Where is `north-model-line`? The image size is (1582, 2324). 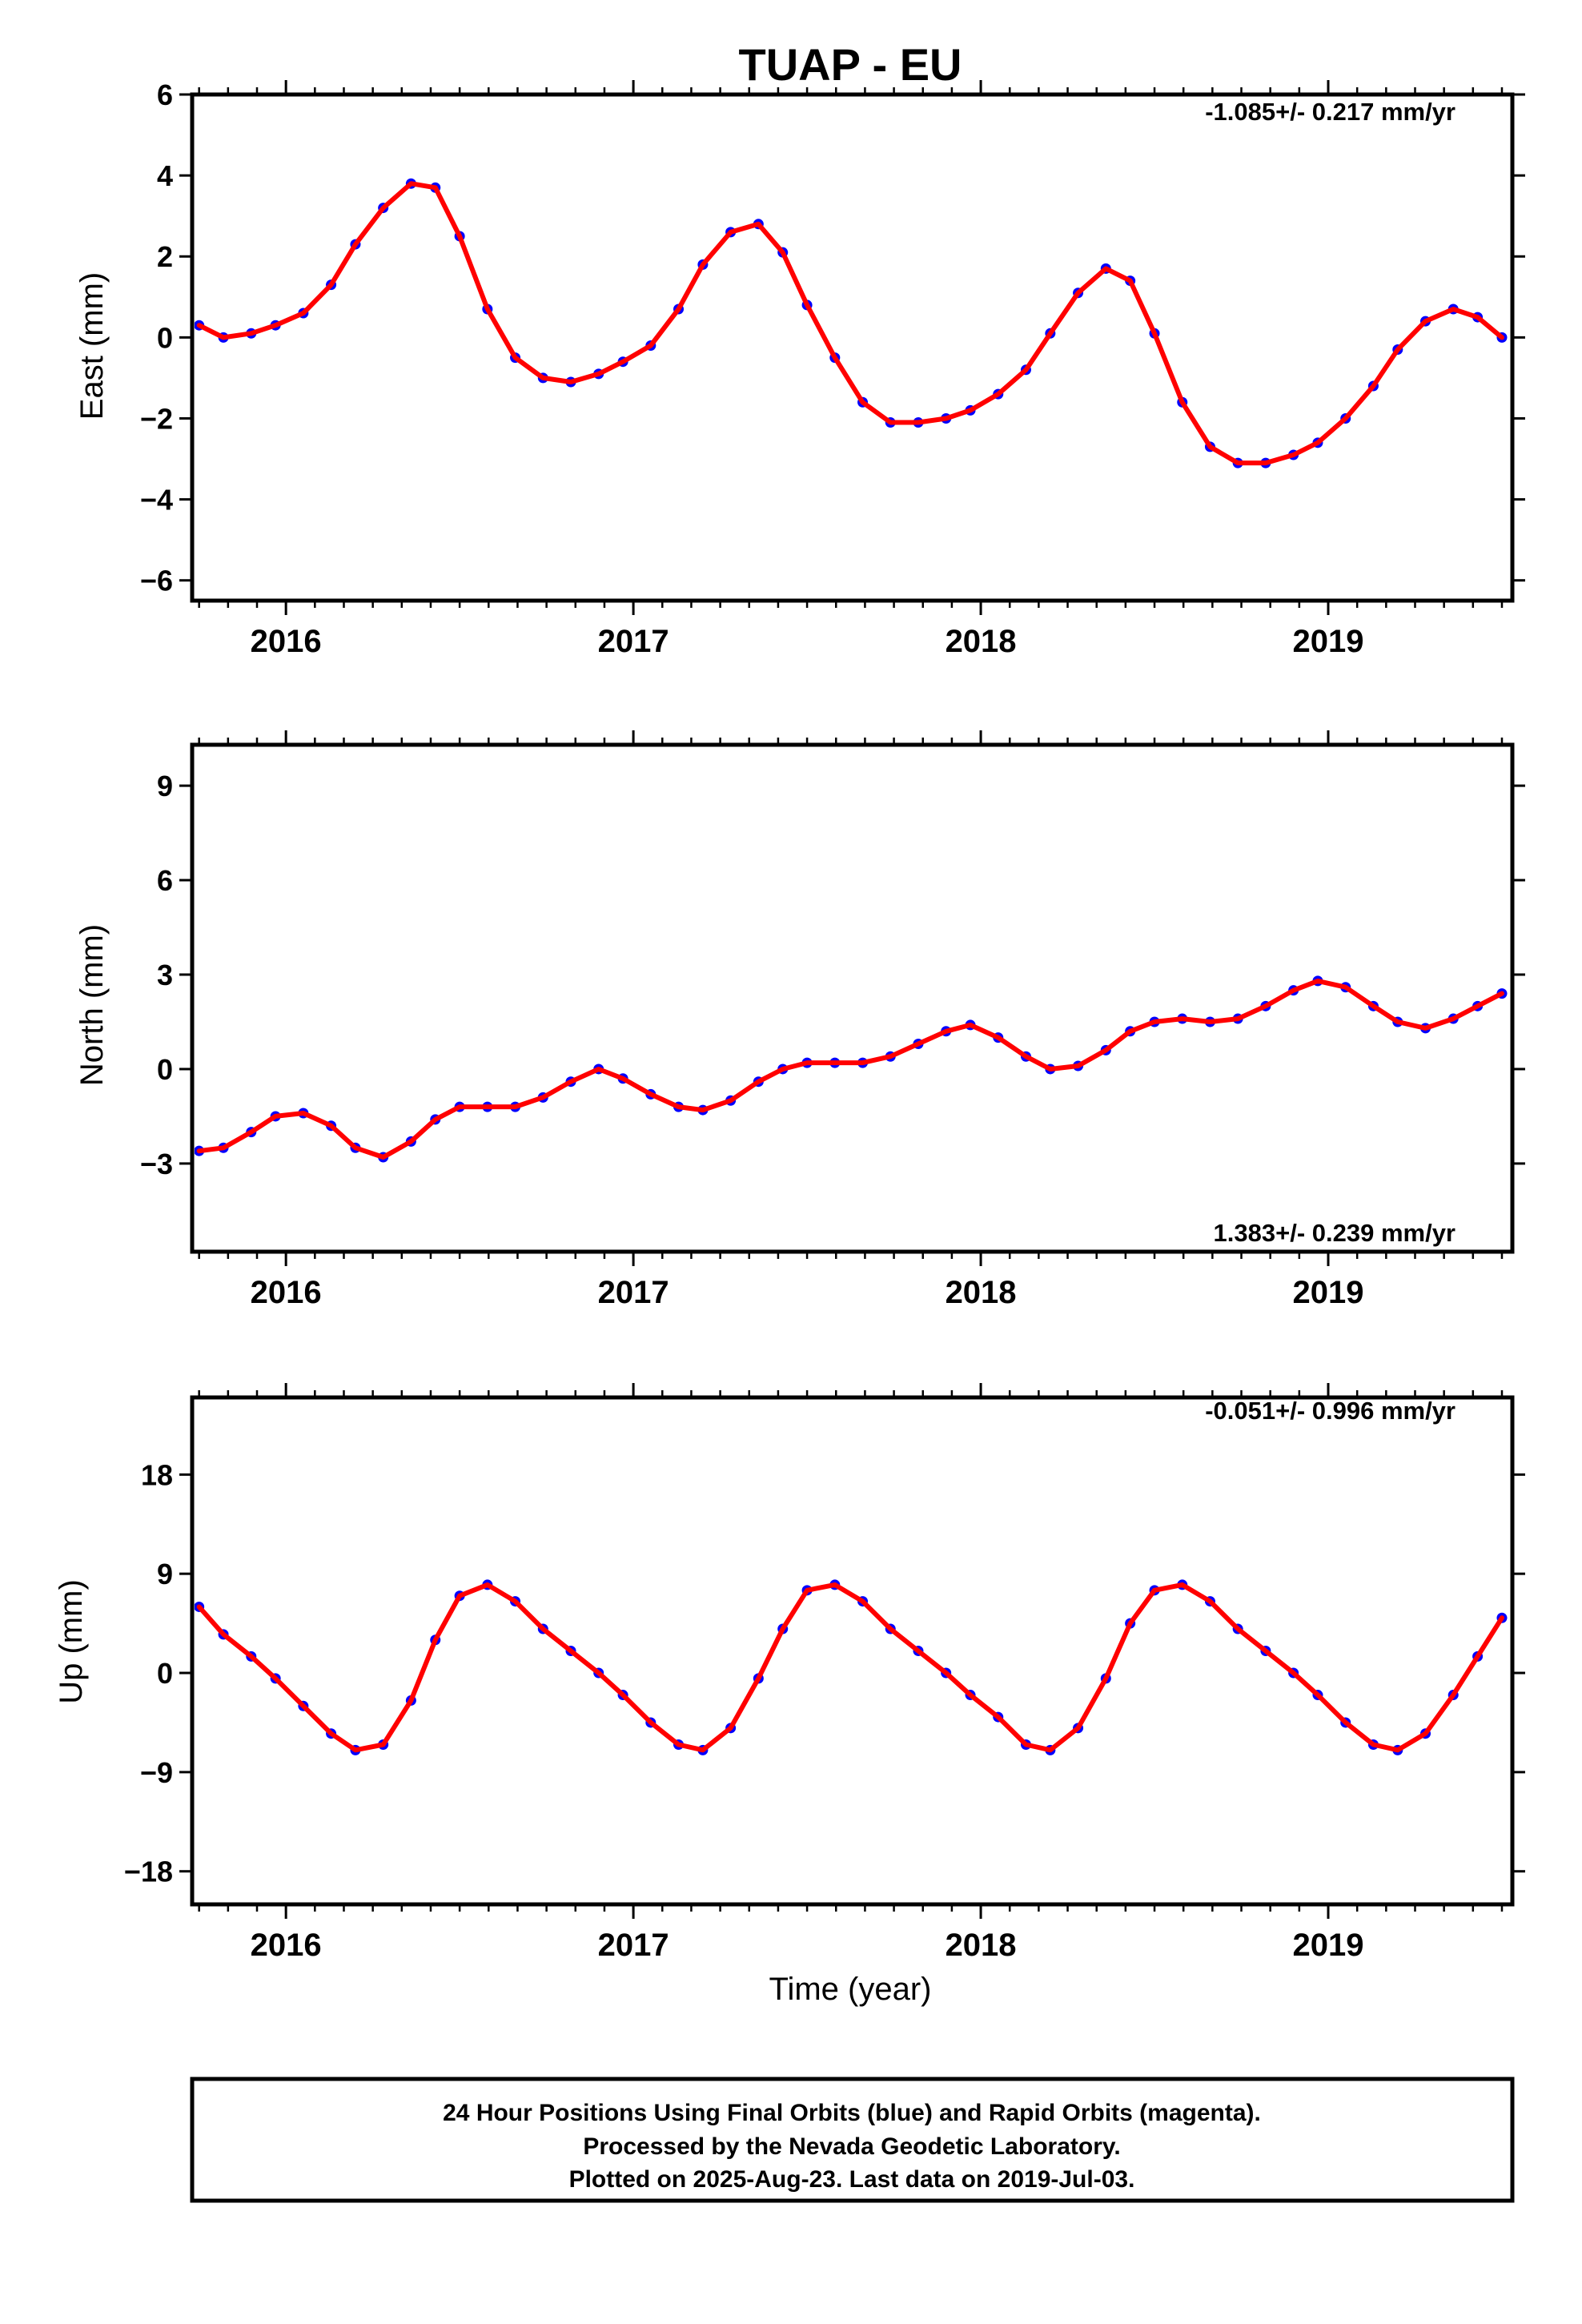 north-model-line is located at coordinates (850, 1069).